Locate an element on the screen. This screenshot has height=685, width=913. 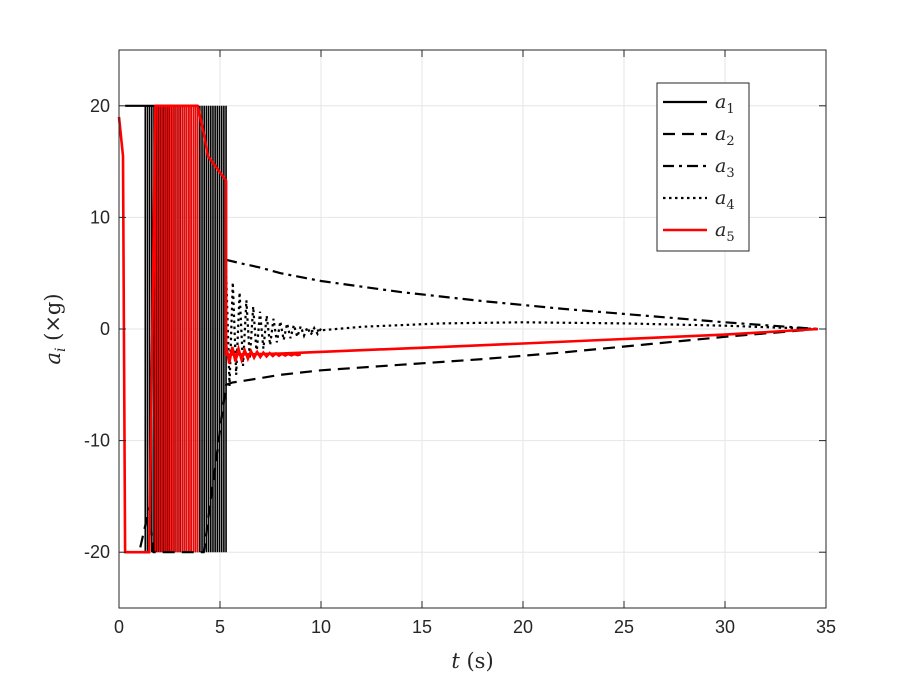
legend-label-a3: a3 is located at coordinates (725, 168).